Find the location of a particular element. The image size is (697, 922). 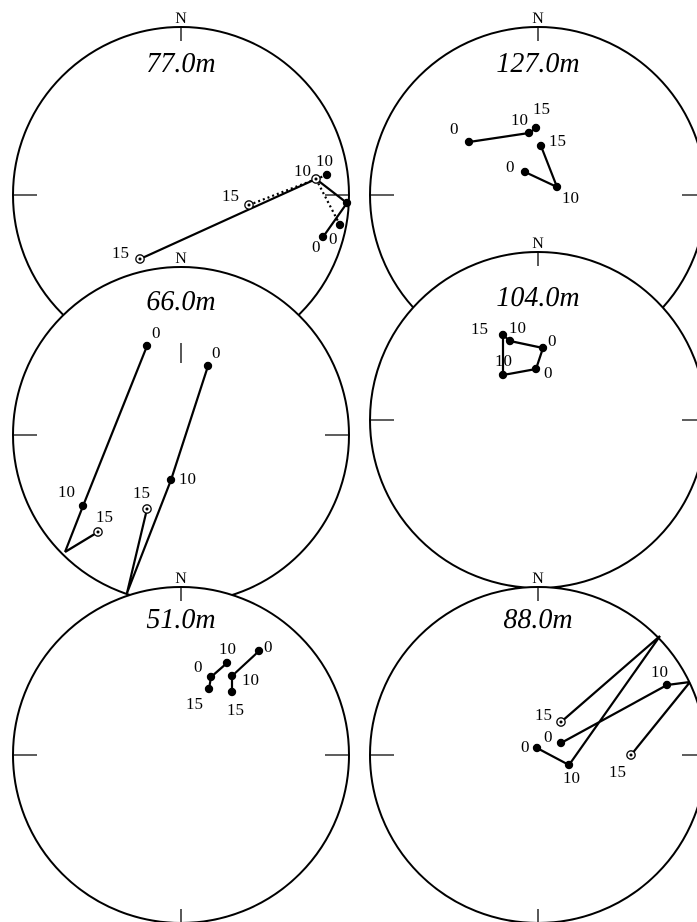

depth-title: 66.0m is located at coordinates (180, 301).